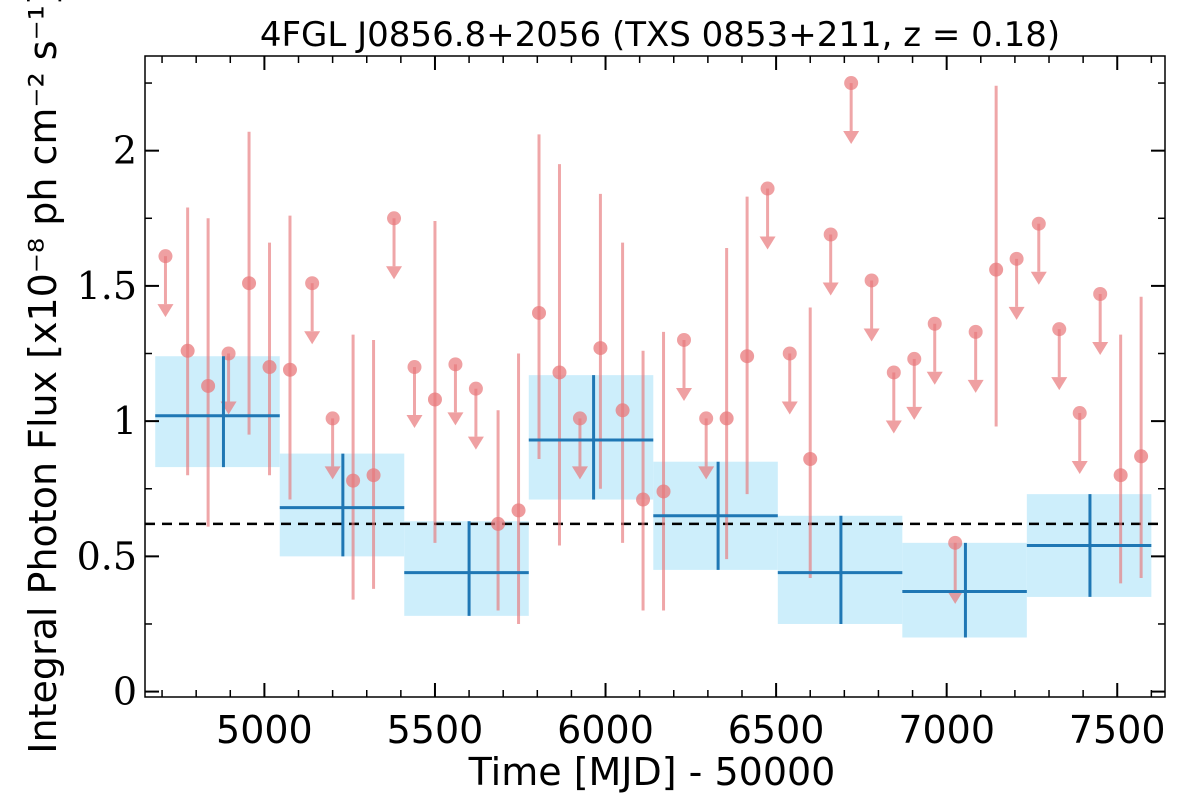 The height and width of the screenshot is (800, 1200). What do you see at coordinates (125, 151) in the screenshot?
I see `y-tick-label: 2` at bounding box center [125, 151].